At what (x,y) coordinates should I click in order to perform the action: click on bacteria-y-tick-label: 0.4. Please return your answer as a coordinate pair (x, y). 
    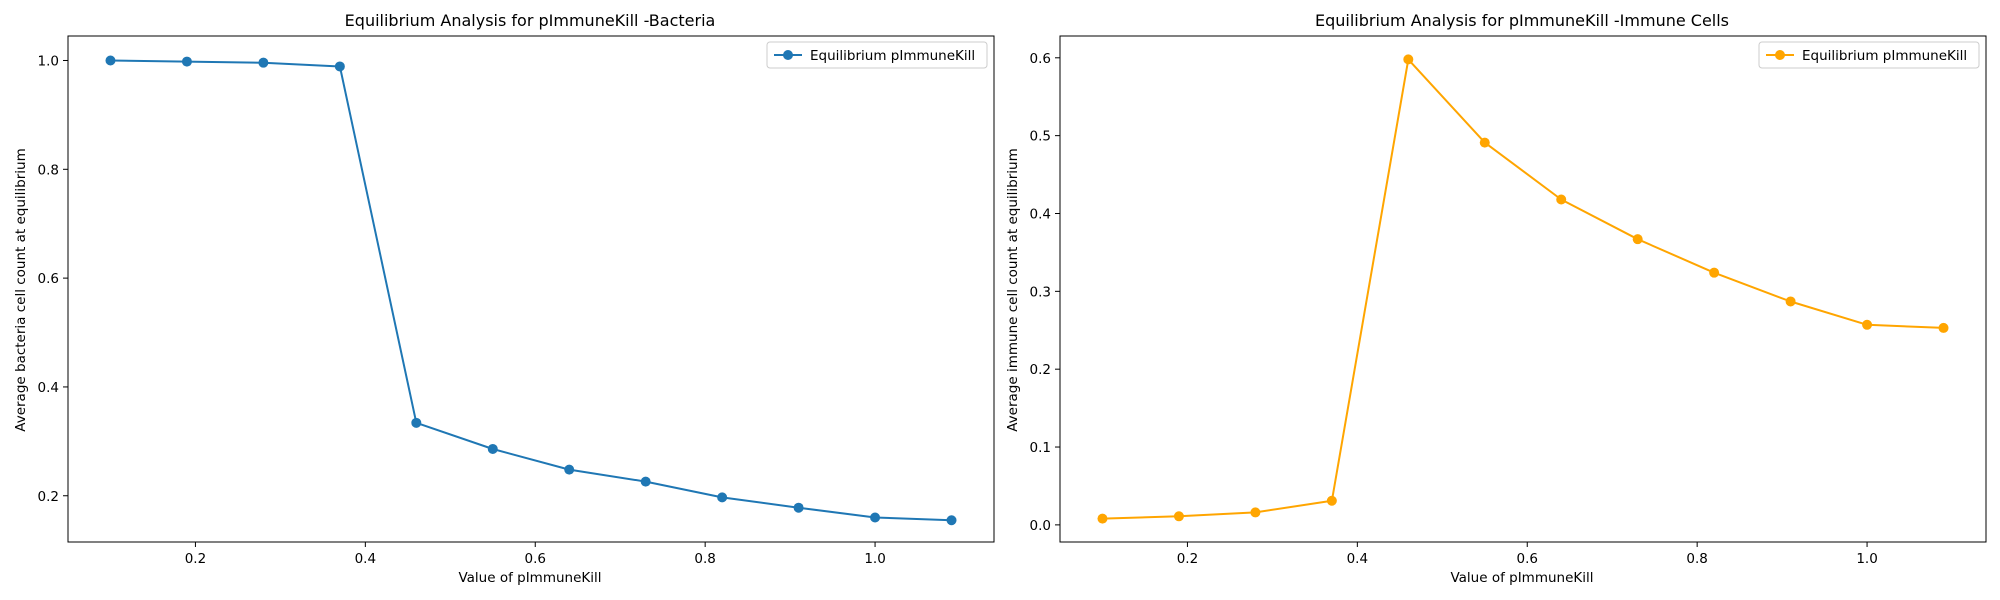
    Looking at the image, I should click on (48, 388).